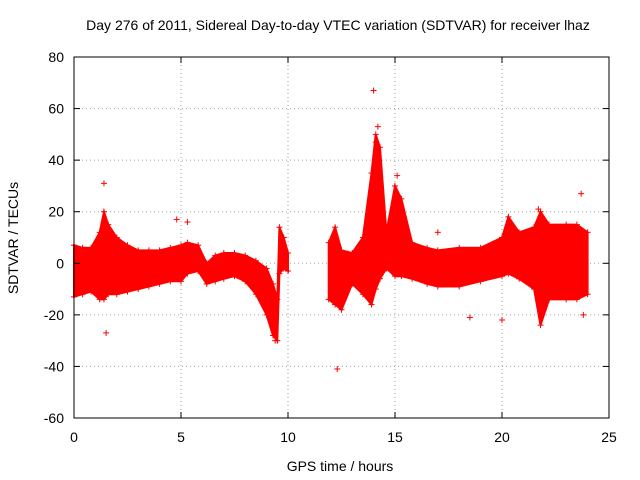 This screenshot has height=480, width=640. I want to click on y-tick-label: 20, so click(56, 212).